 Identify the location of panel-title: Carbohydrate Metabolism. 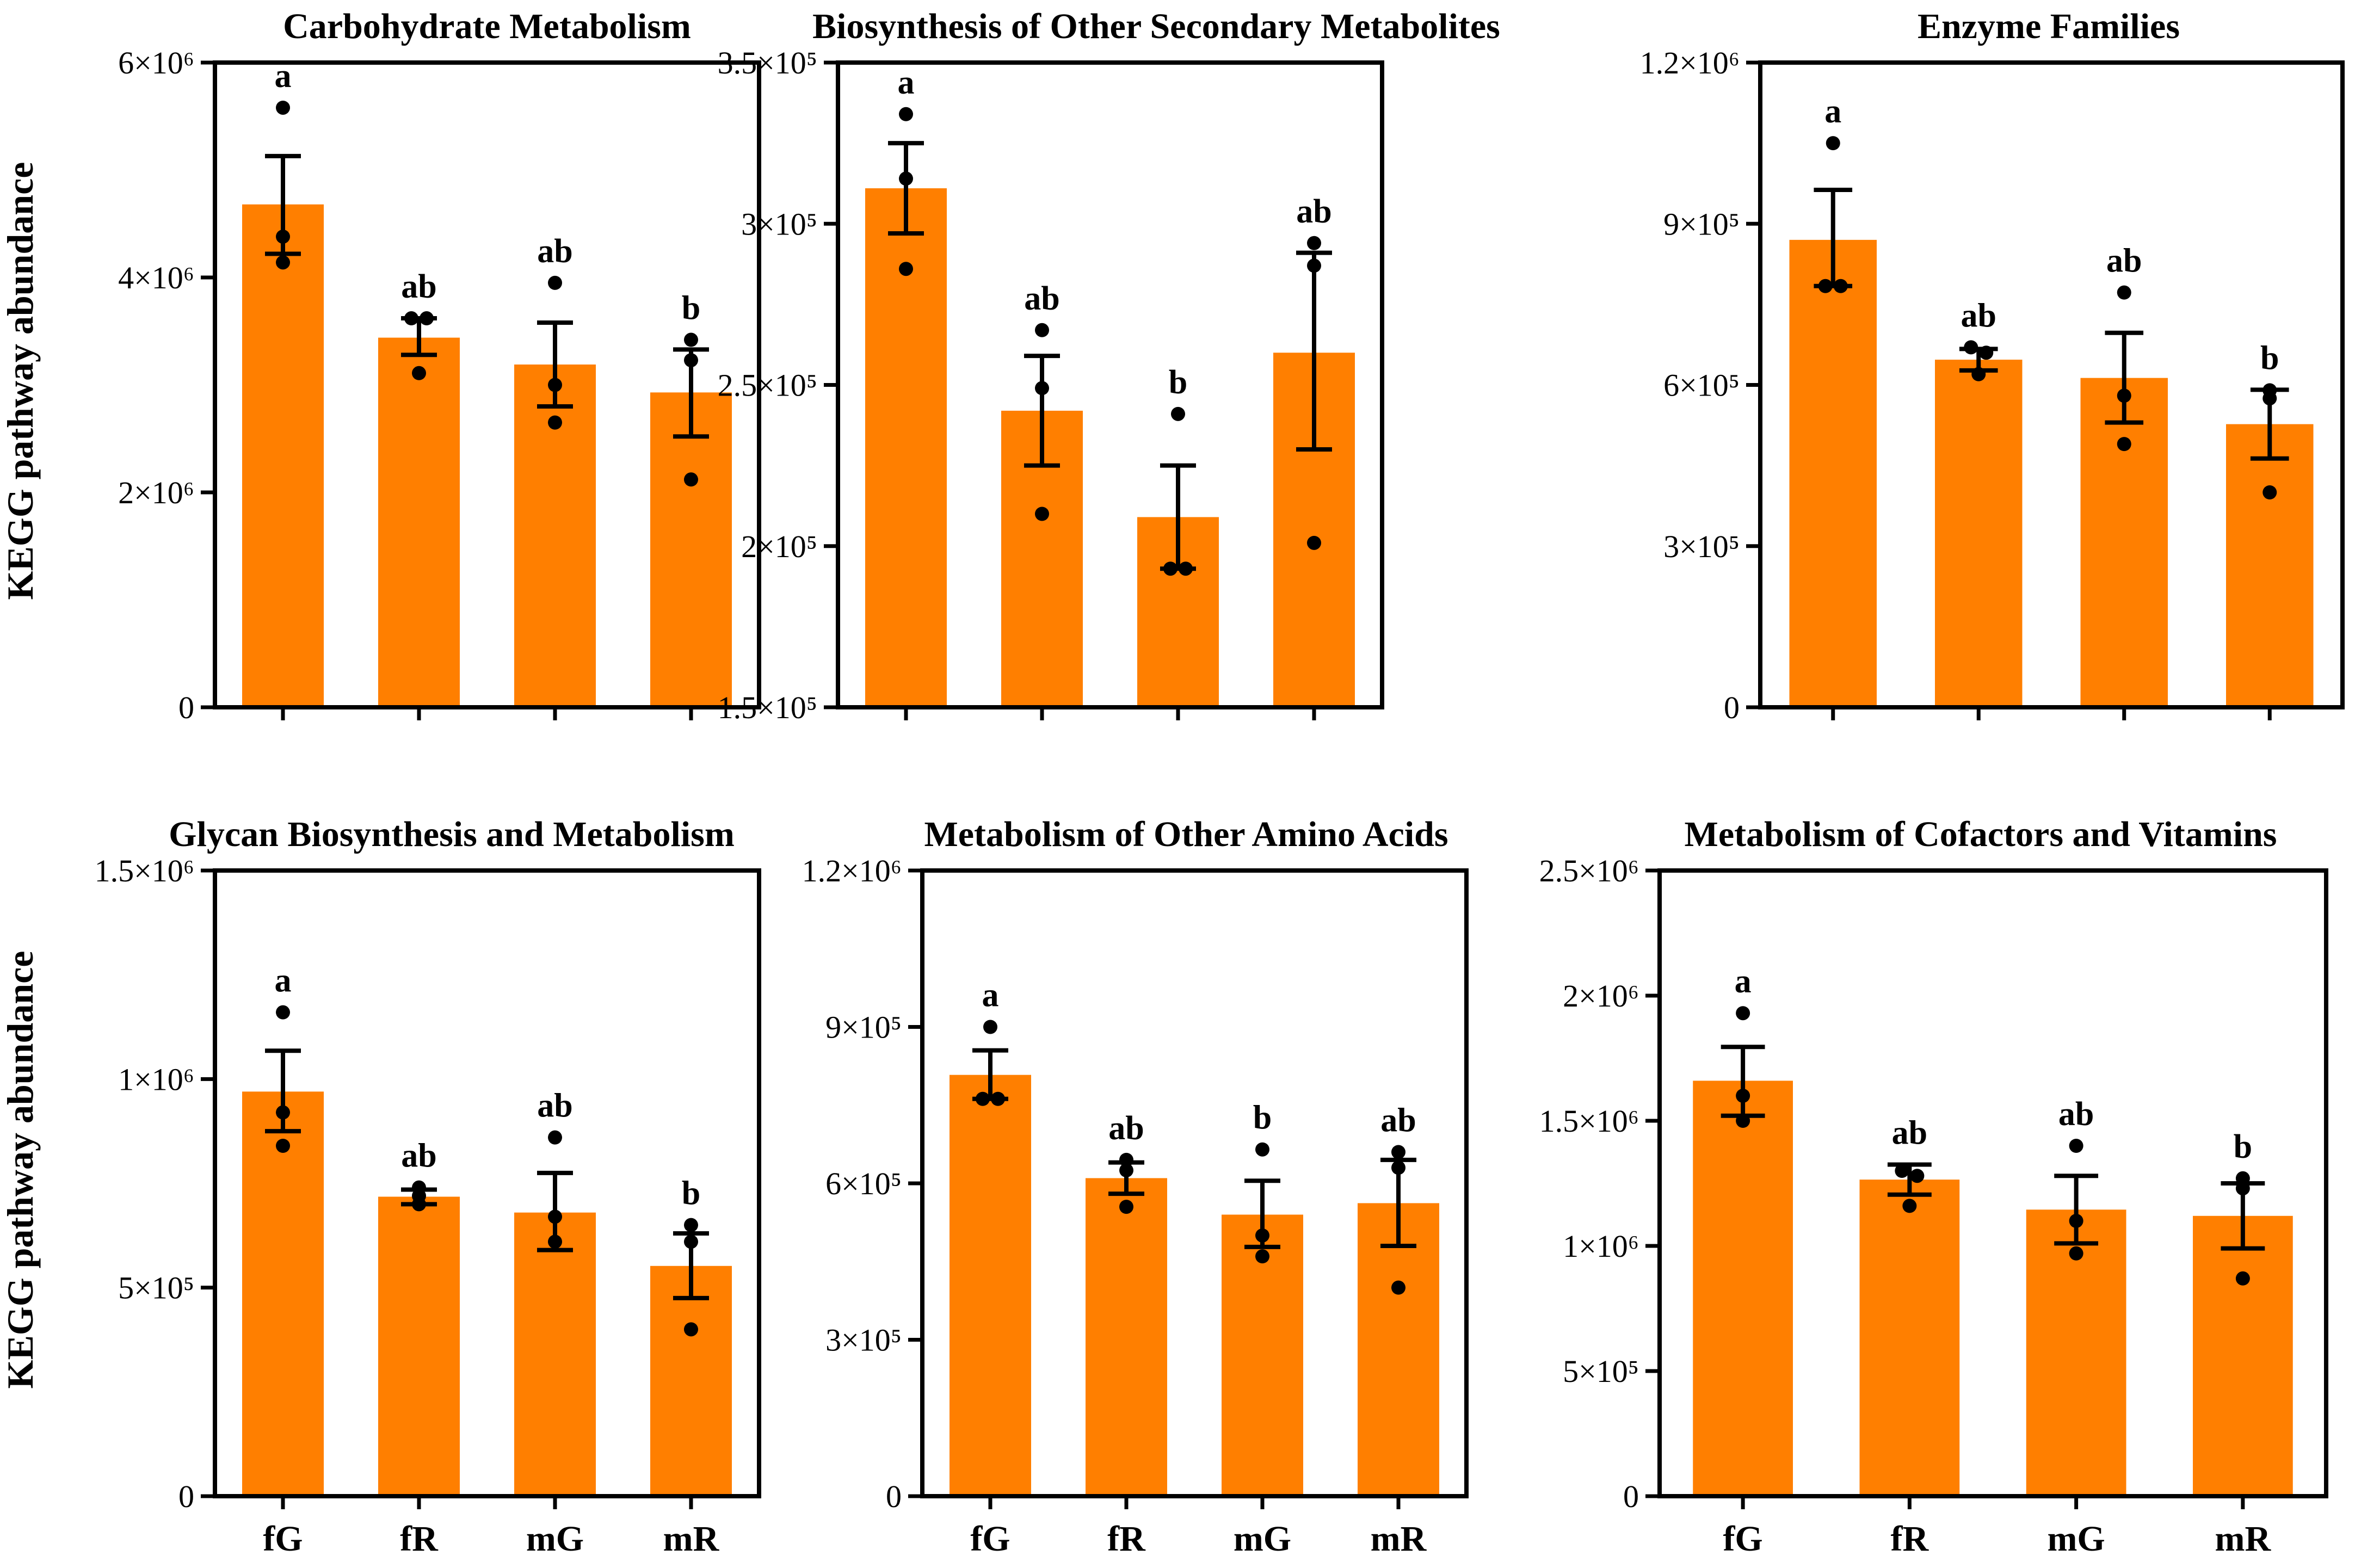
(487, 27).